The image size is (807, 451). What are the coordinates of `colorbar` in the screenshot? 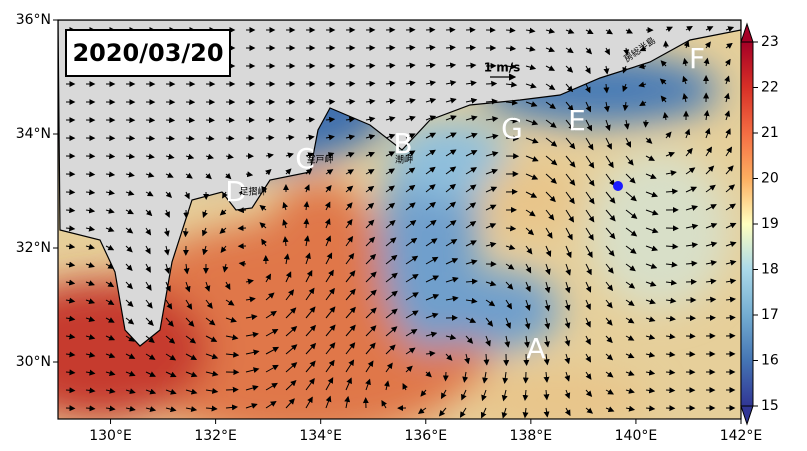 It's located at (747, 224).